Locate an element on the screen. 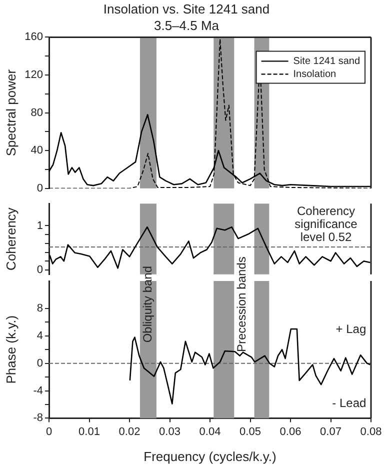 The width and height of the screenshot is (385, 473). x-tick-label: 0.08 is located at coordinates (371, 432).